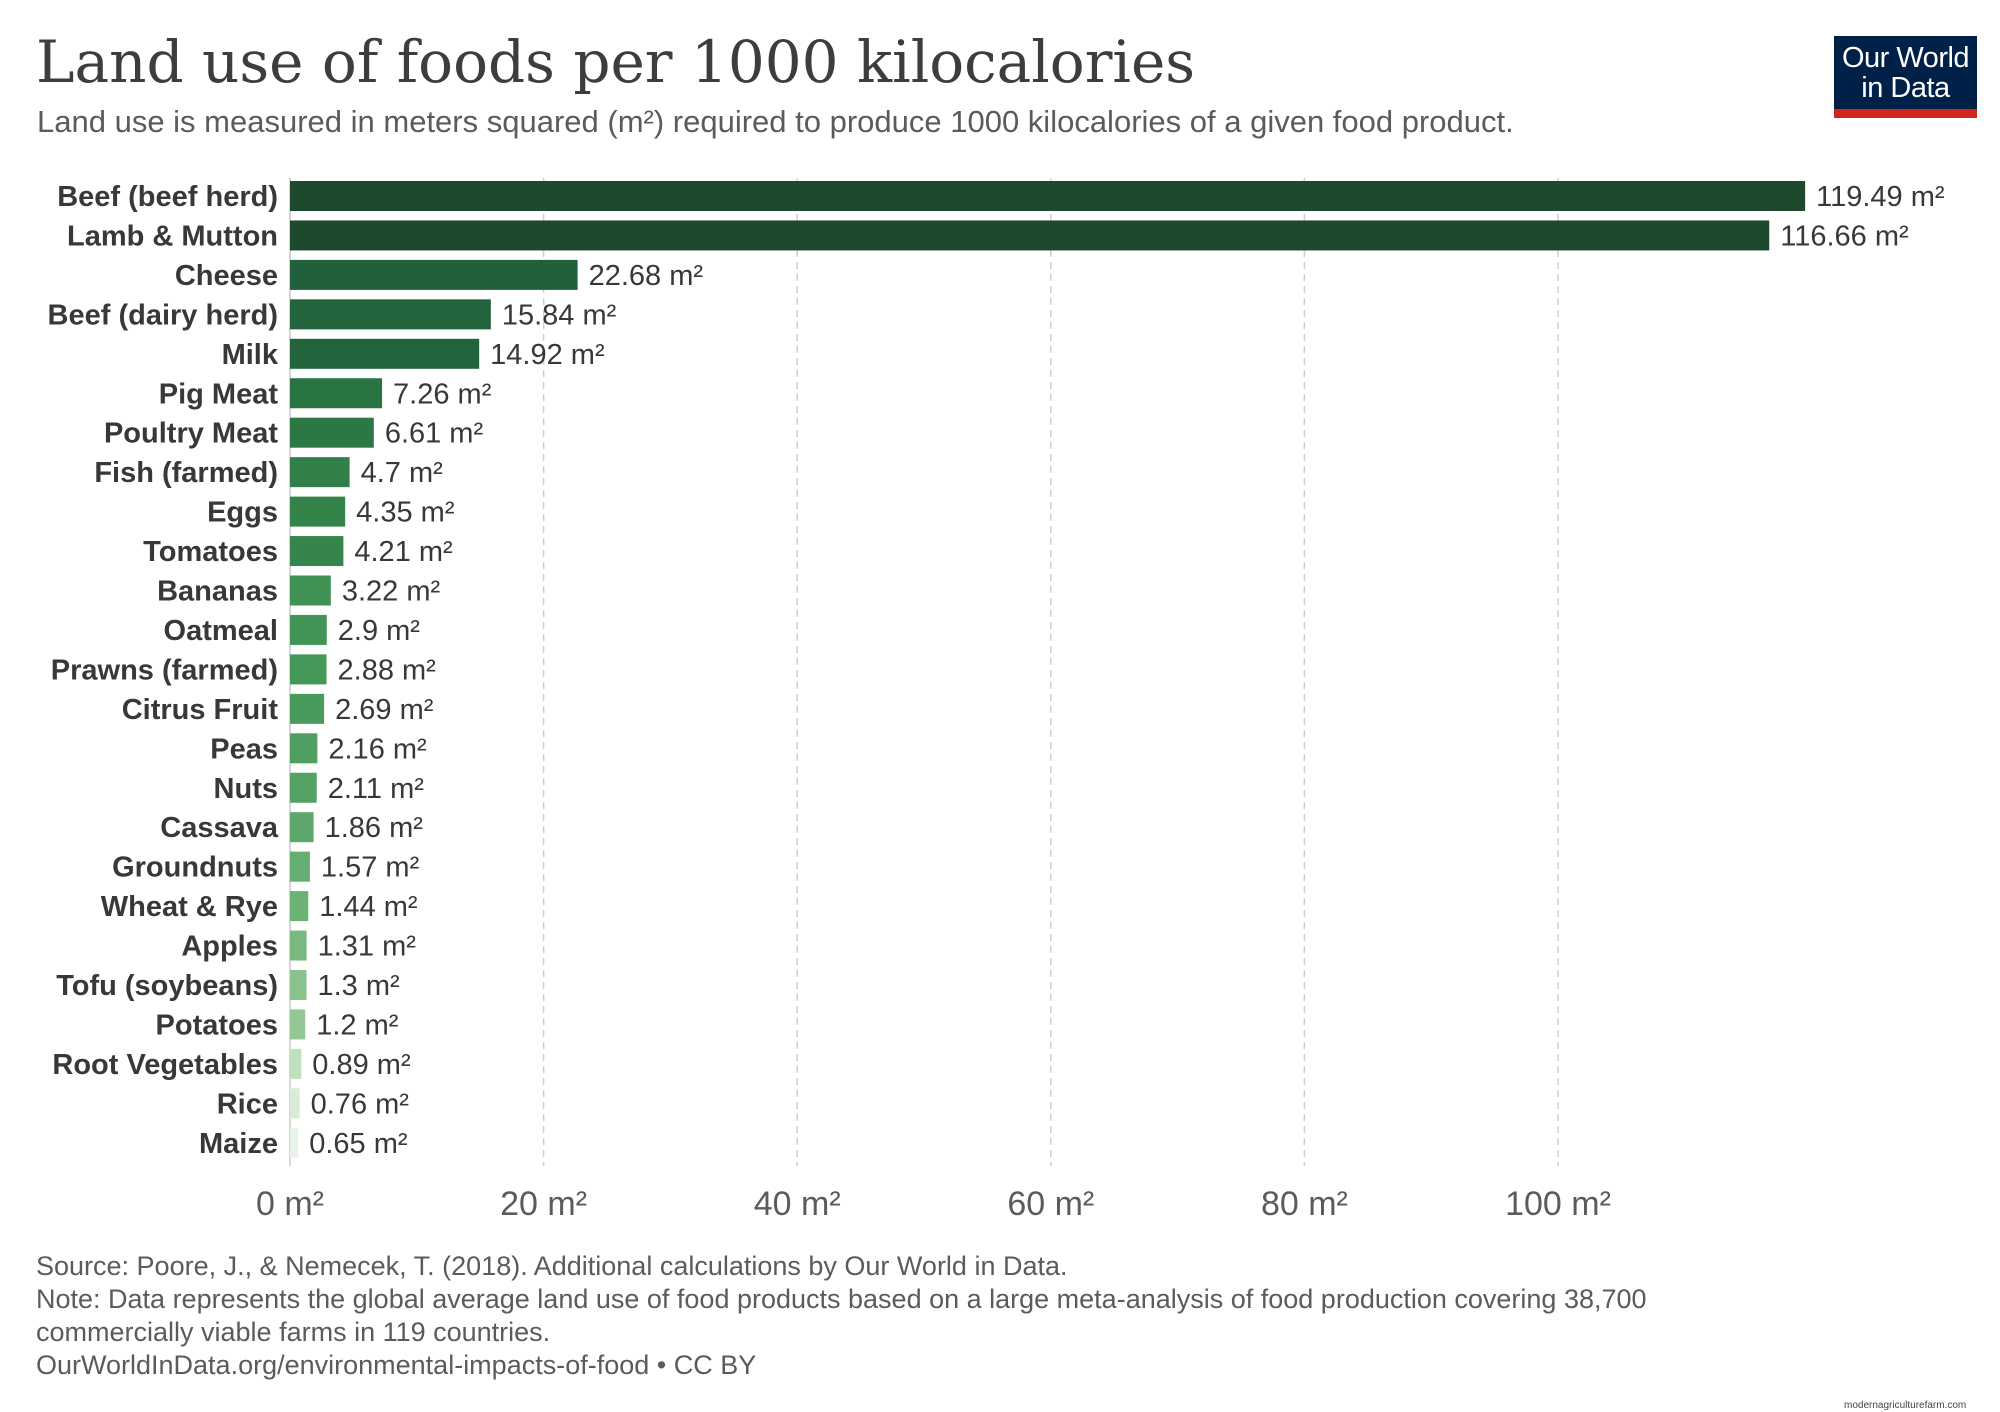 The width and height of the screenshot is (2000, 1412). I want to click on value-label-1: 116.66 m², so click(1844, 236).